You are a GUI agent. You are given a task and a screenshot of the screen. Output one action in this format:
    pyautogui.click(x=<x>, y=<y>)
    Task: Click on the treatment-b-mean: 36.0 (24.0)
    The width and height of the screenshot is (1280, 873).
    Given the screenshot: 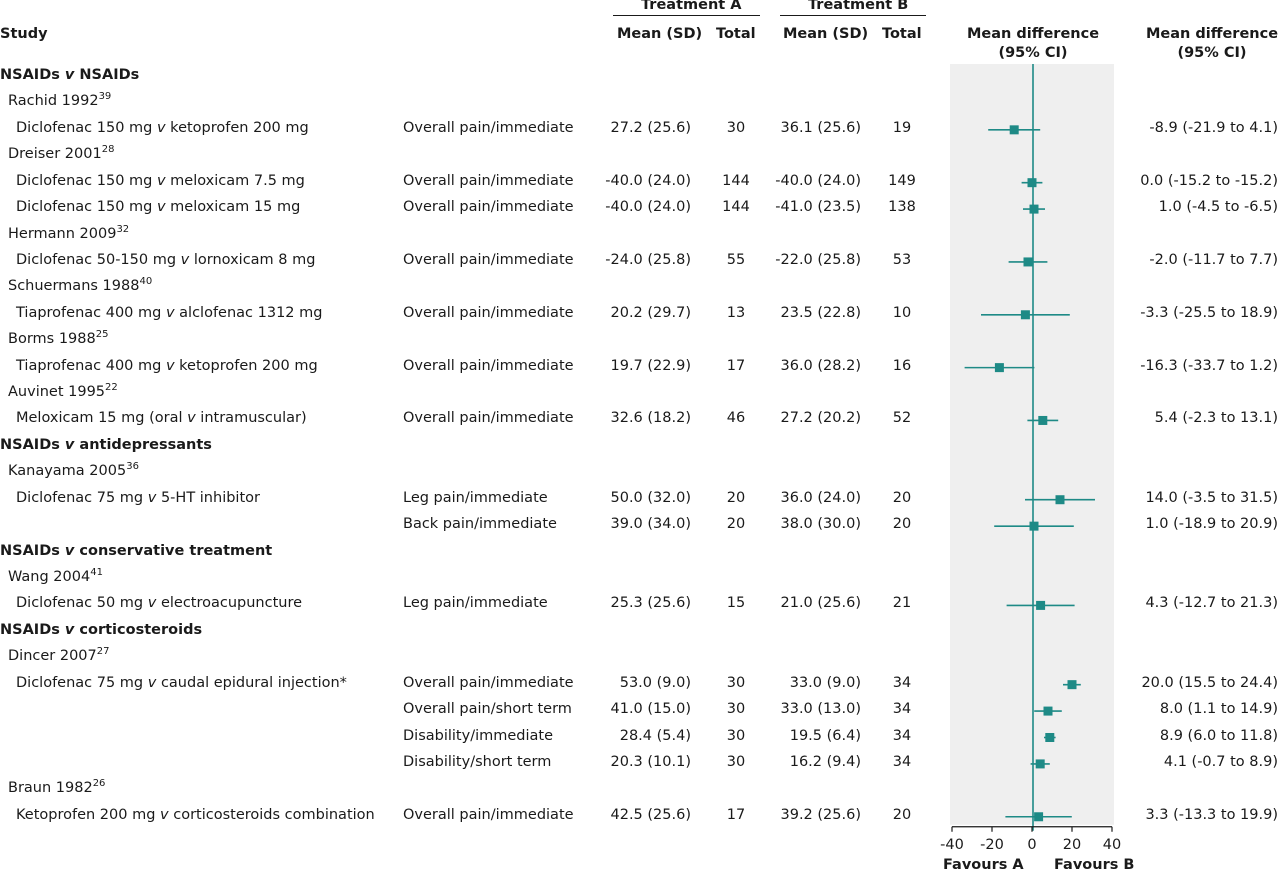 What is the action you would take?
    pyautogui.click(x=821, y=497)
    